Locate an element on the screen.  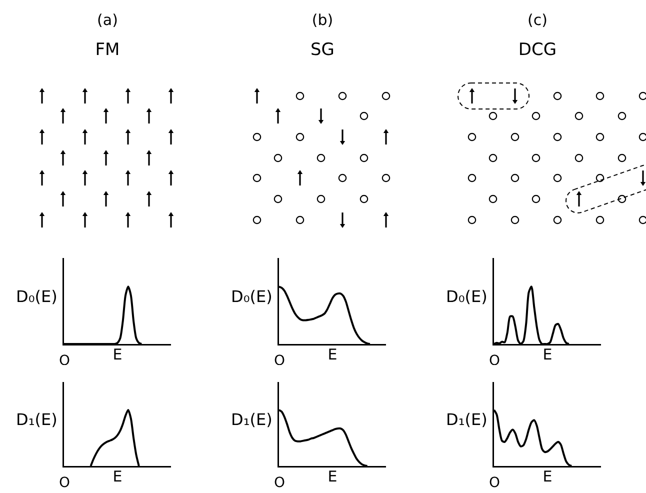
chart-title: (c) is located at coordinates (537, 20).